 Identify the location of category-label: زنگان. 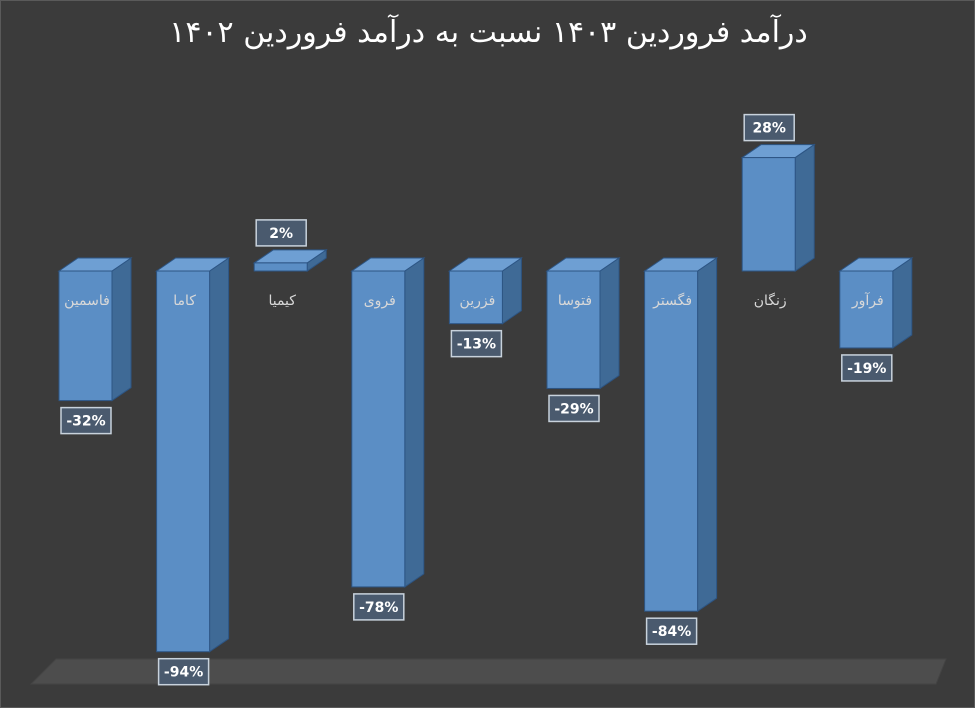
(770, 300).